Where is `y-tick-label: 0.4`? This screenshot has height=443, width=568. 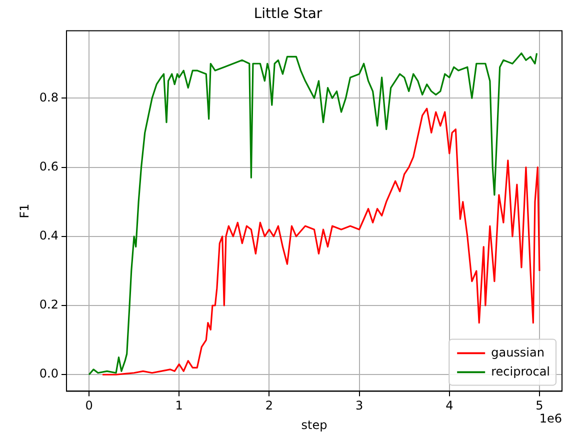 y-tick-label: 0.4 is located at coordinates (48, 235).